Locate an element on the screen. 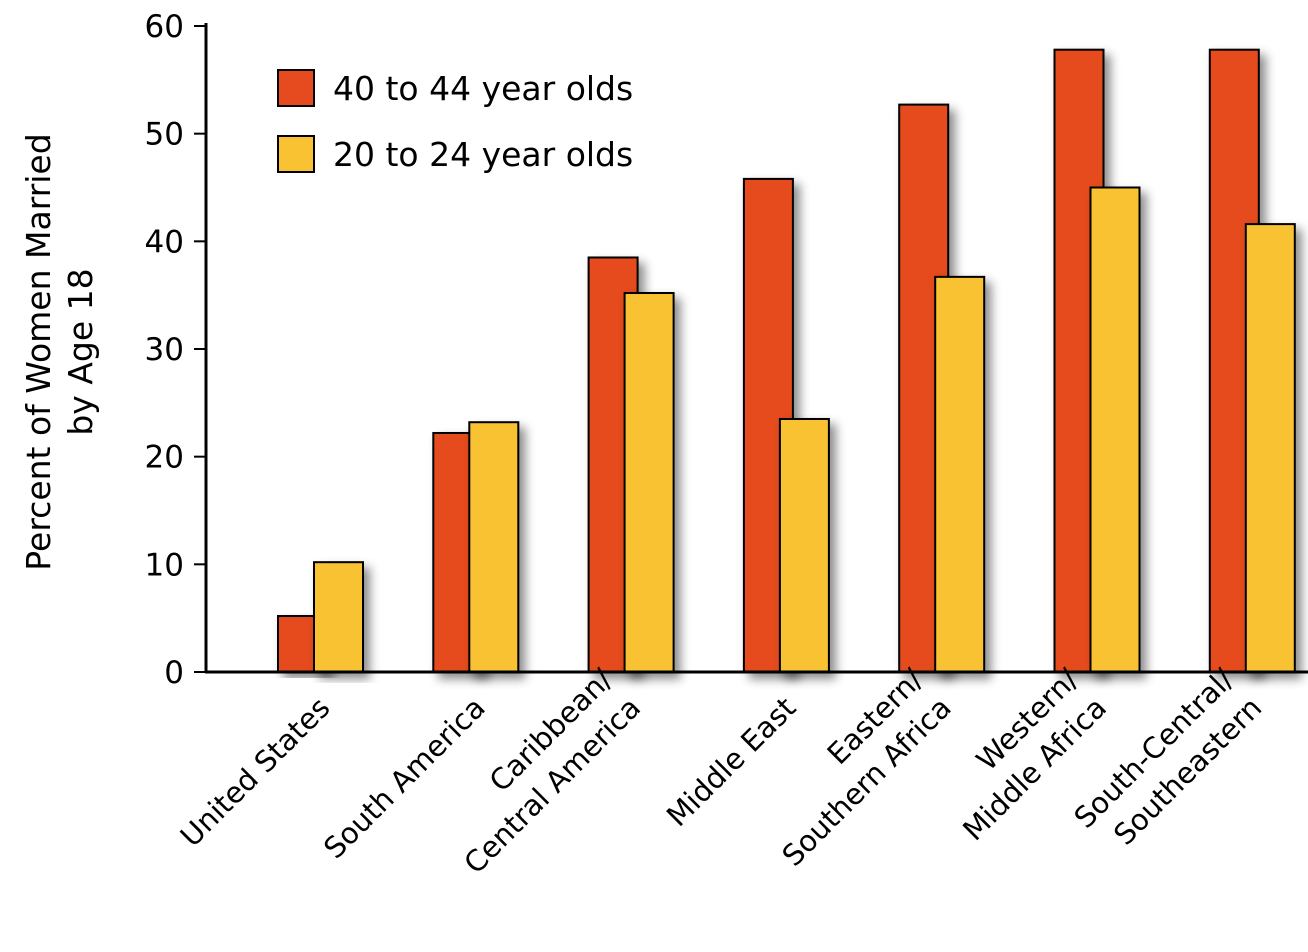  y-axis-title-line-1: Percent of Women Married is located at coordinates (38, 351).